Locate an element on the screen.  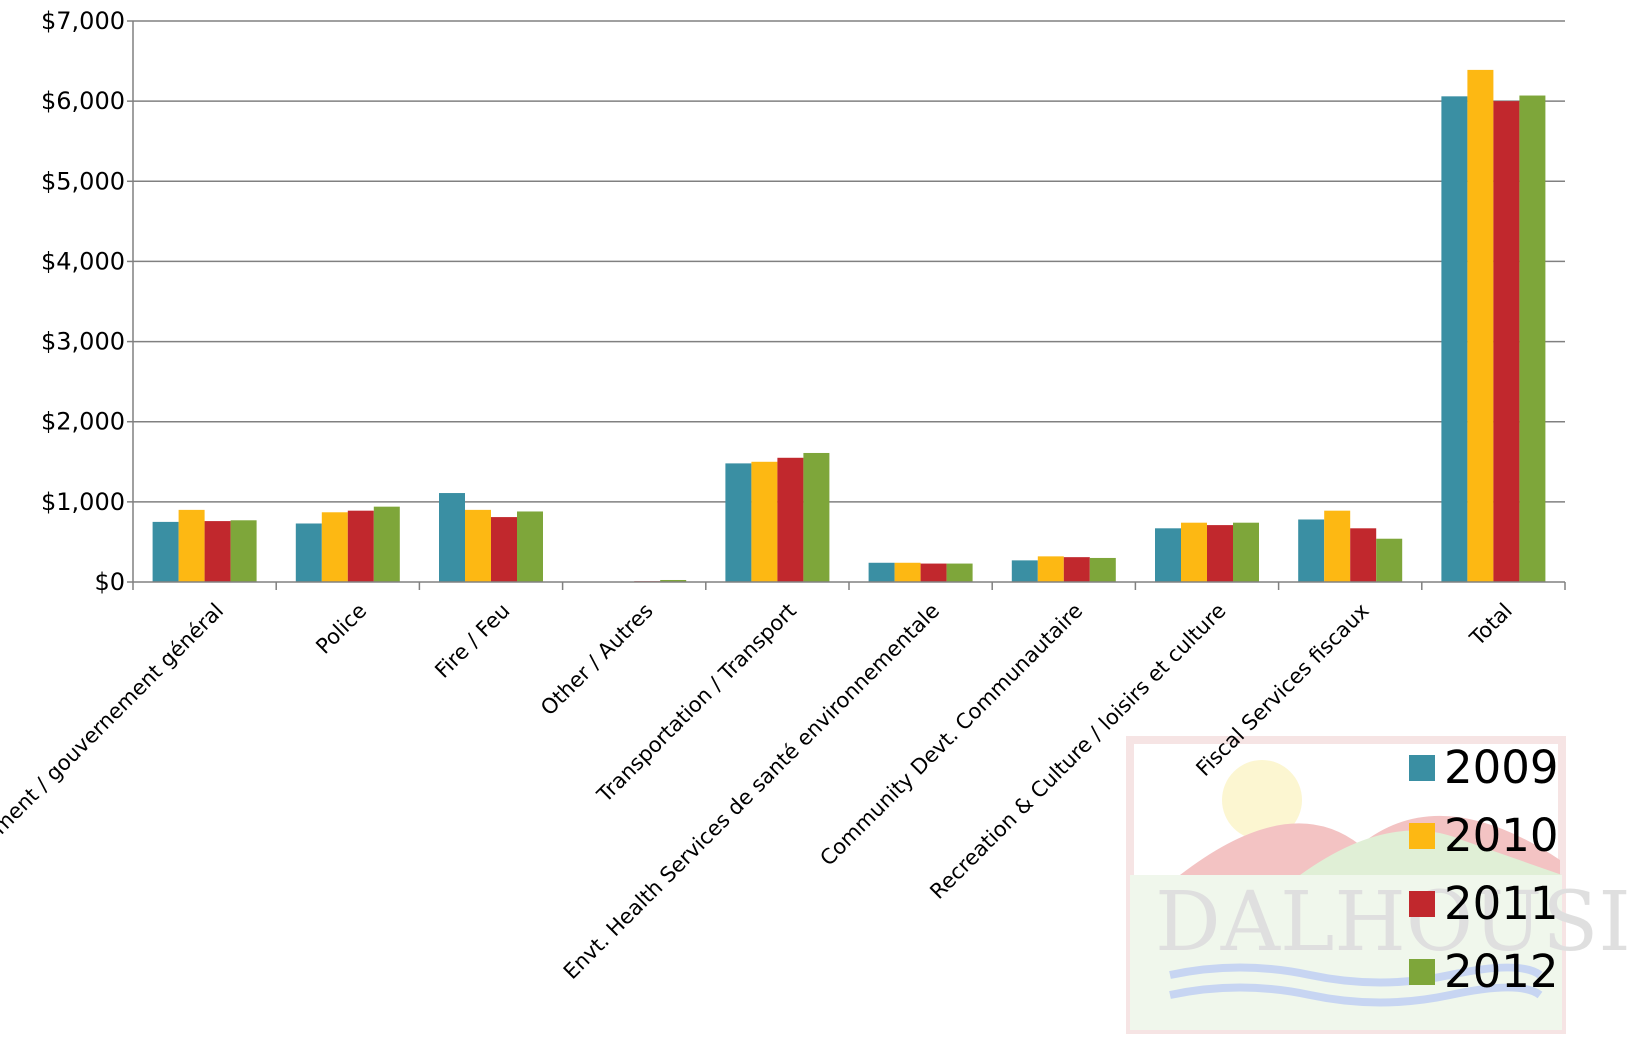
y-tick-label: $7,000 is located at coordinates (83, 21).